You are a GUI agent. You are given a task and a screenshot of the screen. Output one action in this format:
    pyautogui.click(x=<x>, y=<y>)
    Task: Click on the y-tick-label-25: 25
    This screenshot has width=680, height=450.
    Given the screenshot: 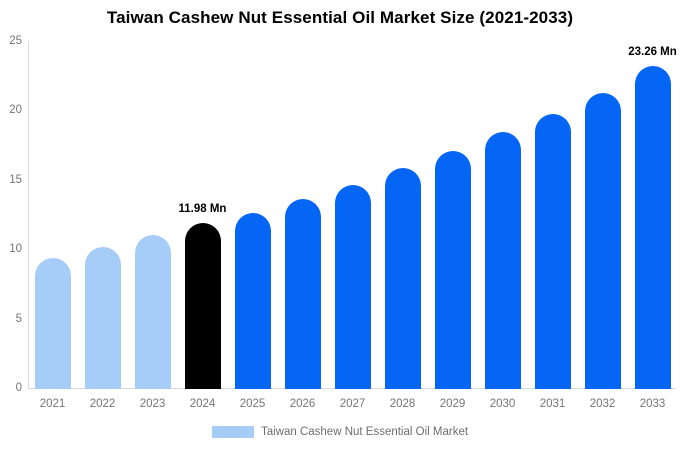 What is the action you would take?
    pyautogui.click(x=15, y=40)
    